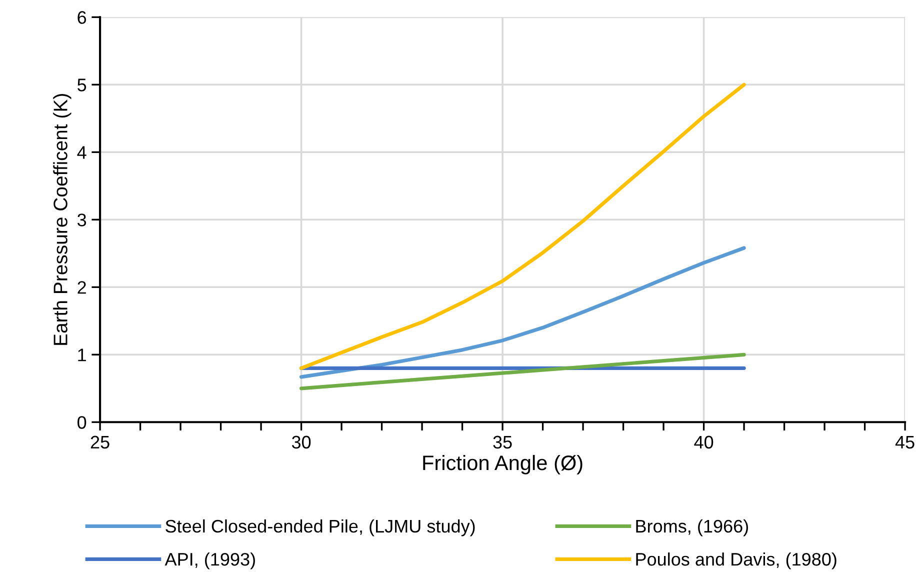 The image size is (922, 572). I want to click on legend-label: API, (1993), so click(209, 561).